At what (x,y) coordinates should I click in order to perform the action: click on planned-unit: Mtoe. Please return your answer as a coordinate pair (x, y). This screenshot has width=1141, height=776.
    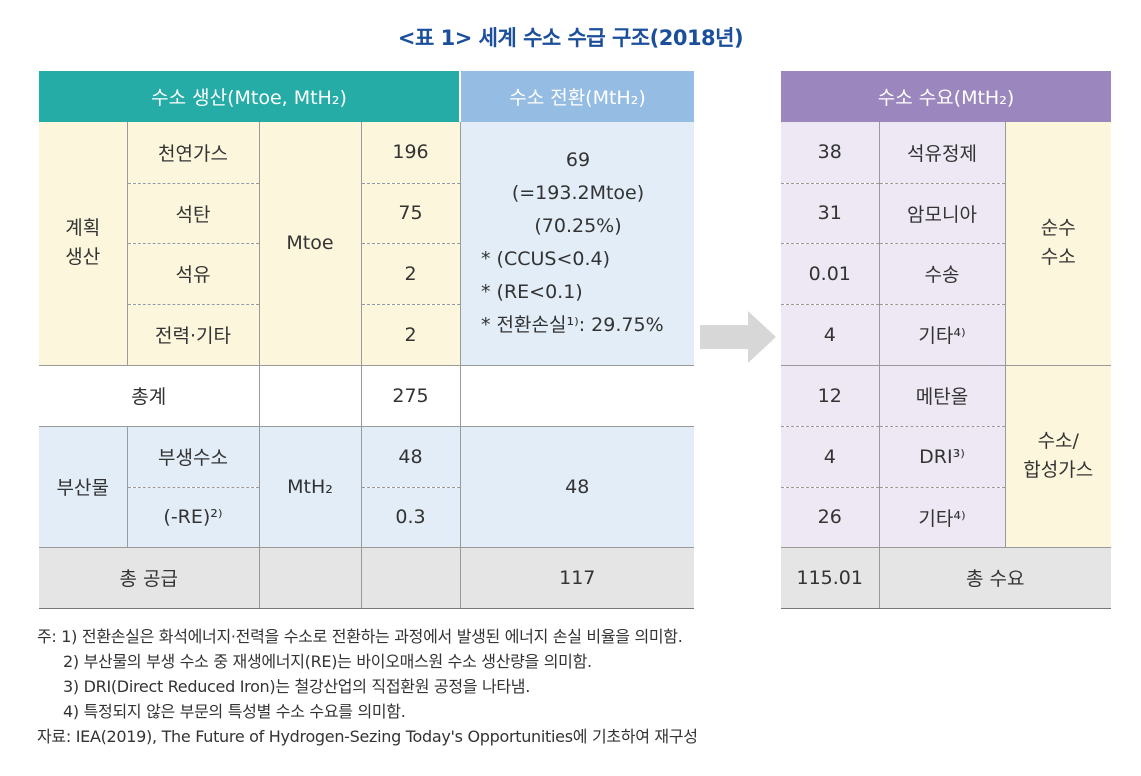
    Looking at the image, I should click on (310, 244).